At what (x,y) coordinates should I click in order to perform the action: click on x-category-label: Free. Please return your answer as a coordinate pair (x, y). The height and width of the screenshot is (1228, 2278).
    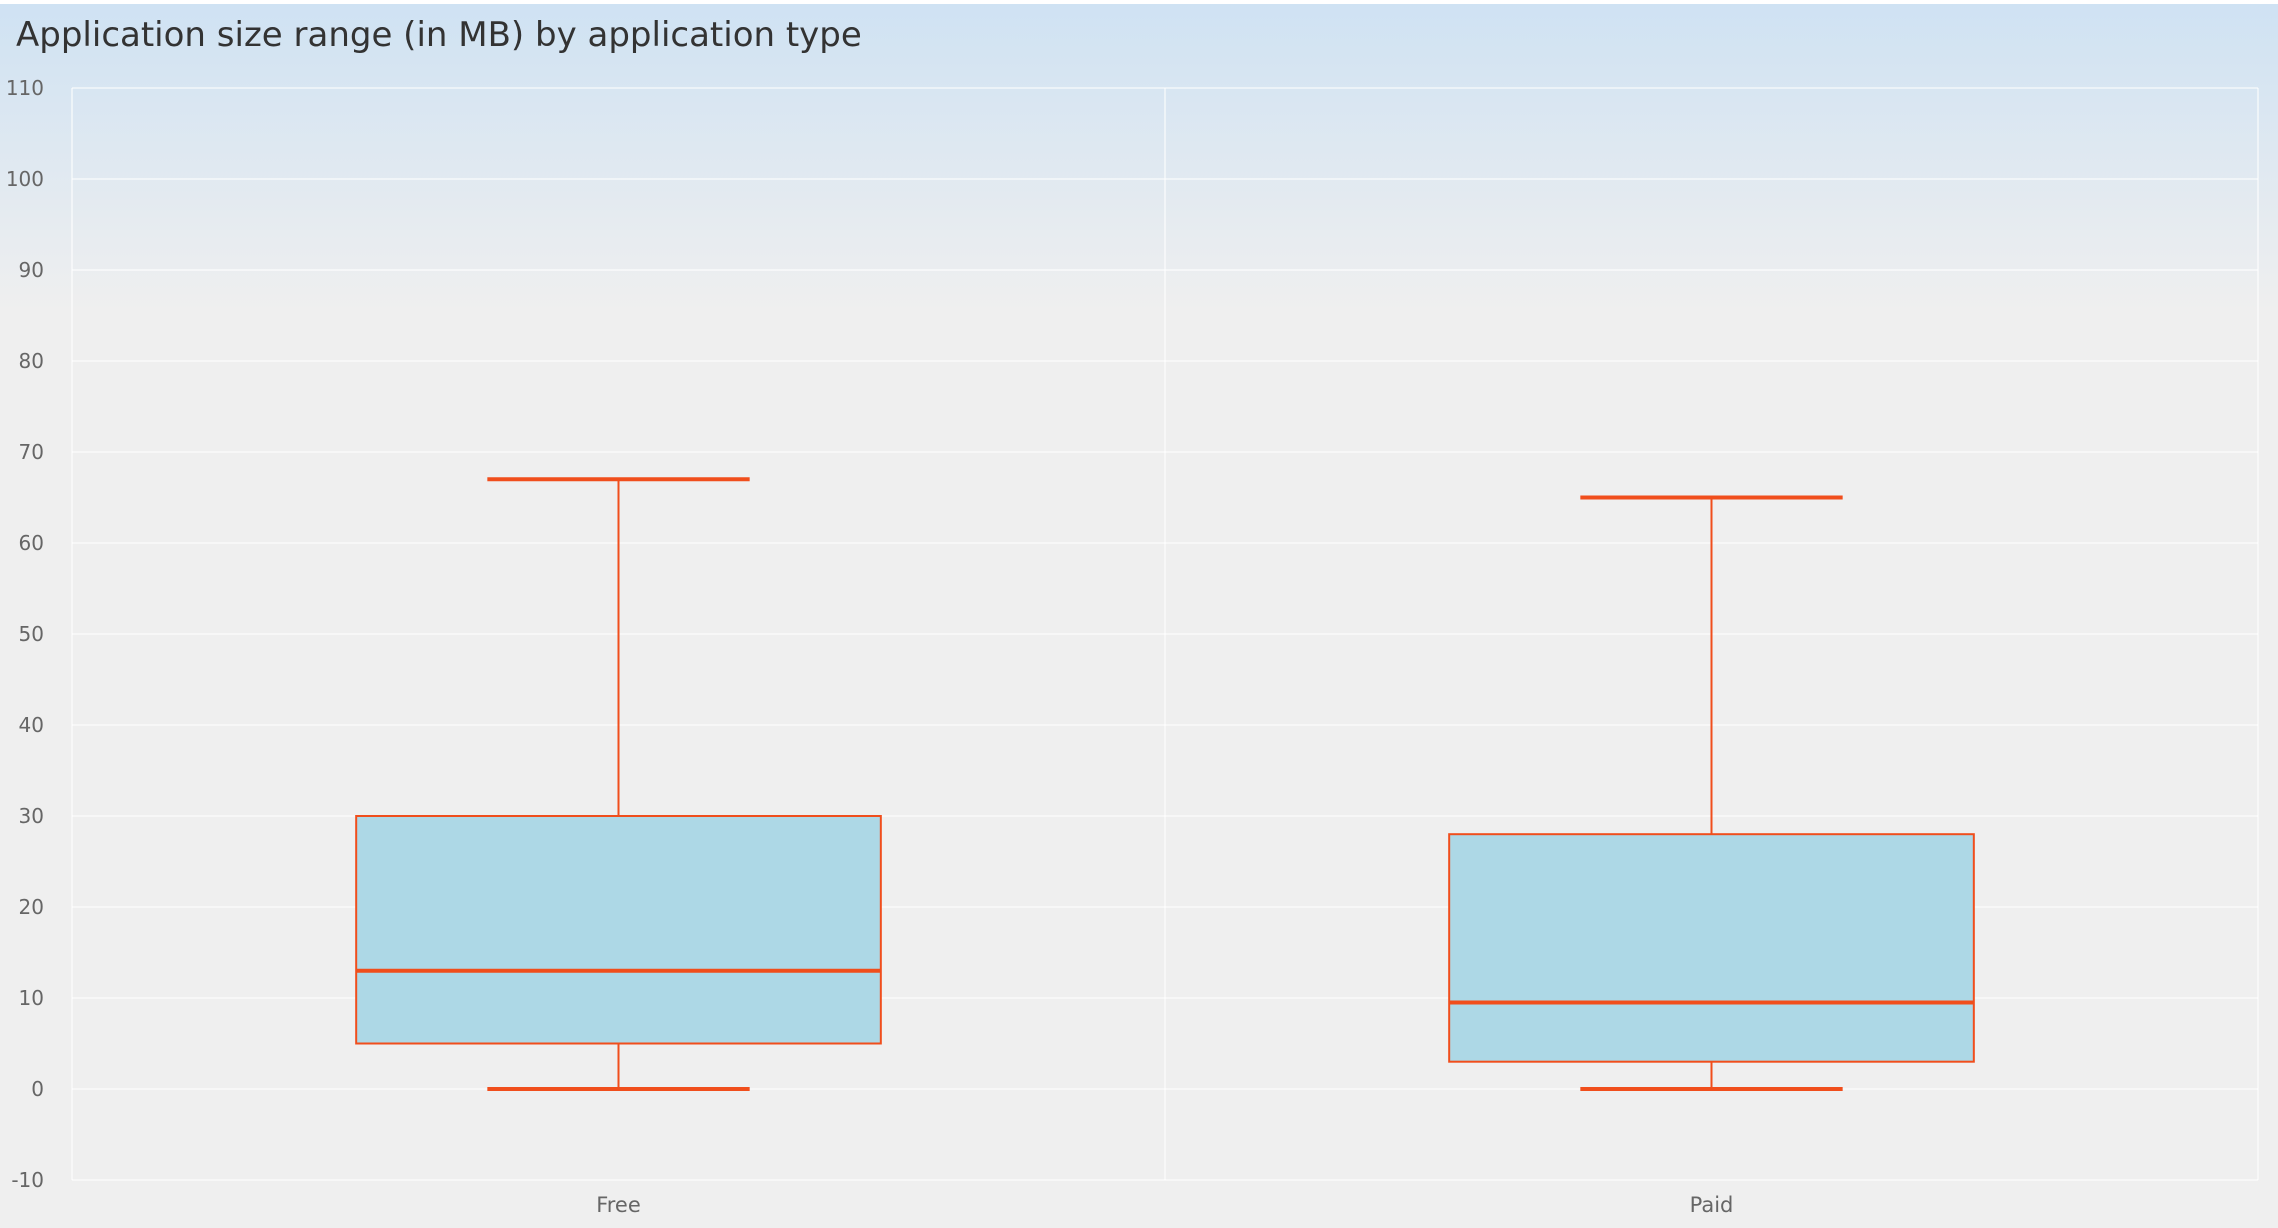
    Looking at the image, I should click on (618, 1205).